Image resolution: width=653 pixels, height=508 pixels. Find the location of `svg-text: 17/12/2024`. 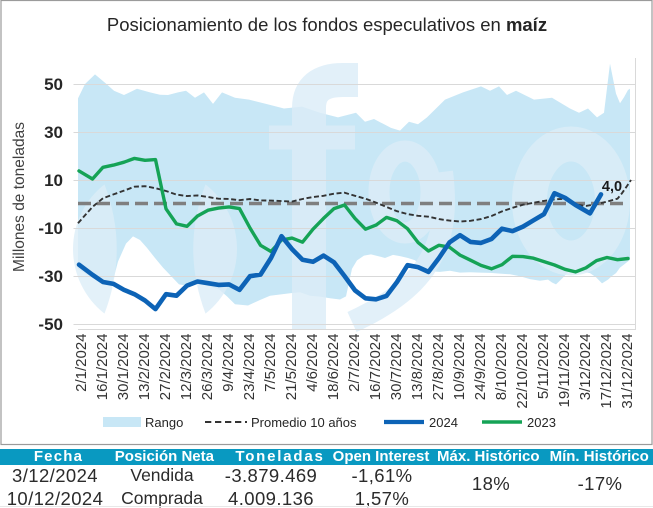

svg-text: 17/12/2024 is located at coordinates (606, 371).